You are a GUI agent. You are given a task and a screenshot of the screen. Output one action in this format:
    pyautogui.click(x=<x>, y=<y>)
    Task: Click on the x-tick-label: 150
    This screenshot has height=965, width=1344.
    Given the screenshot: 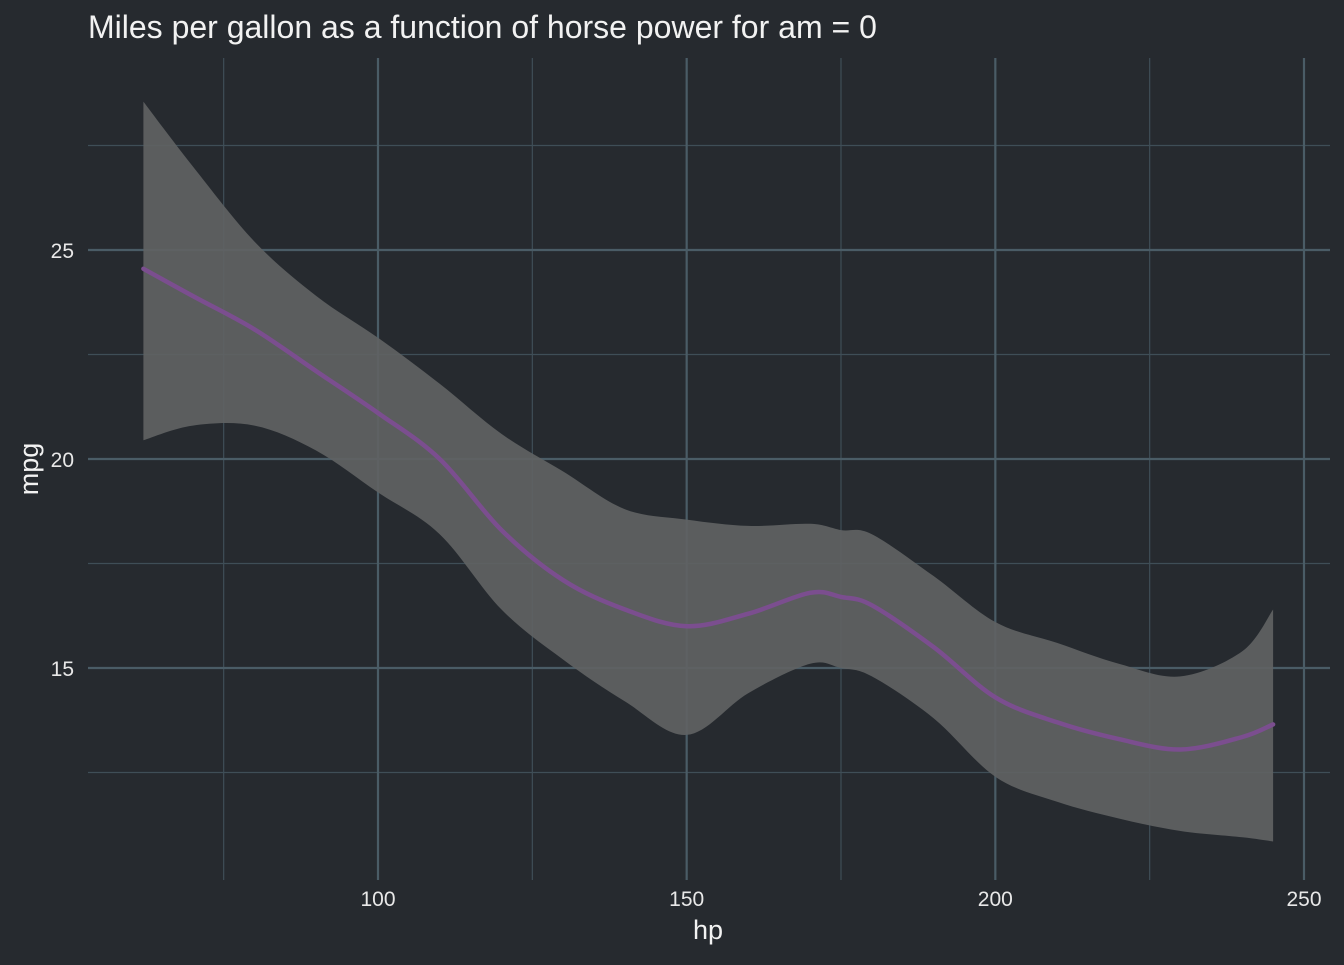 What is the action you would take?
    pyautogui.click(x=686, y=899)
    